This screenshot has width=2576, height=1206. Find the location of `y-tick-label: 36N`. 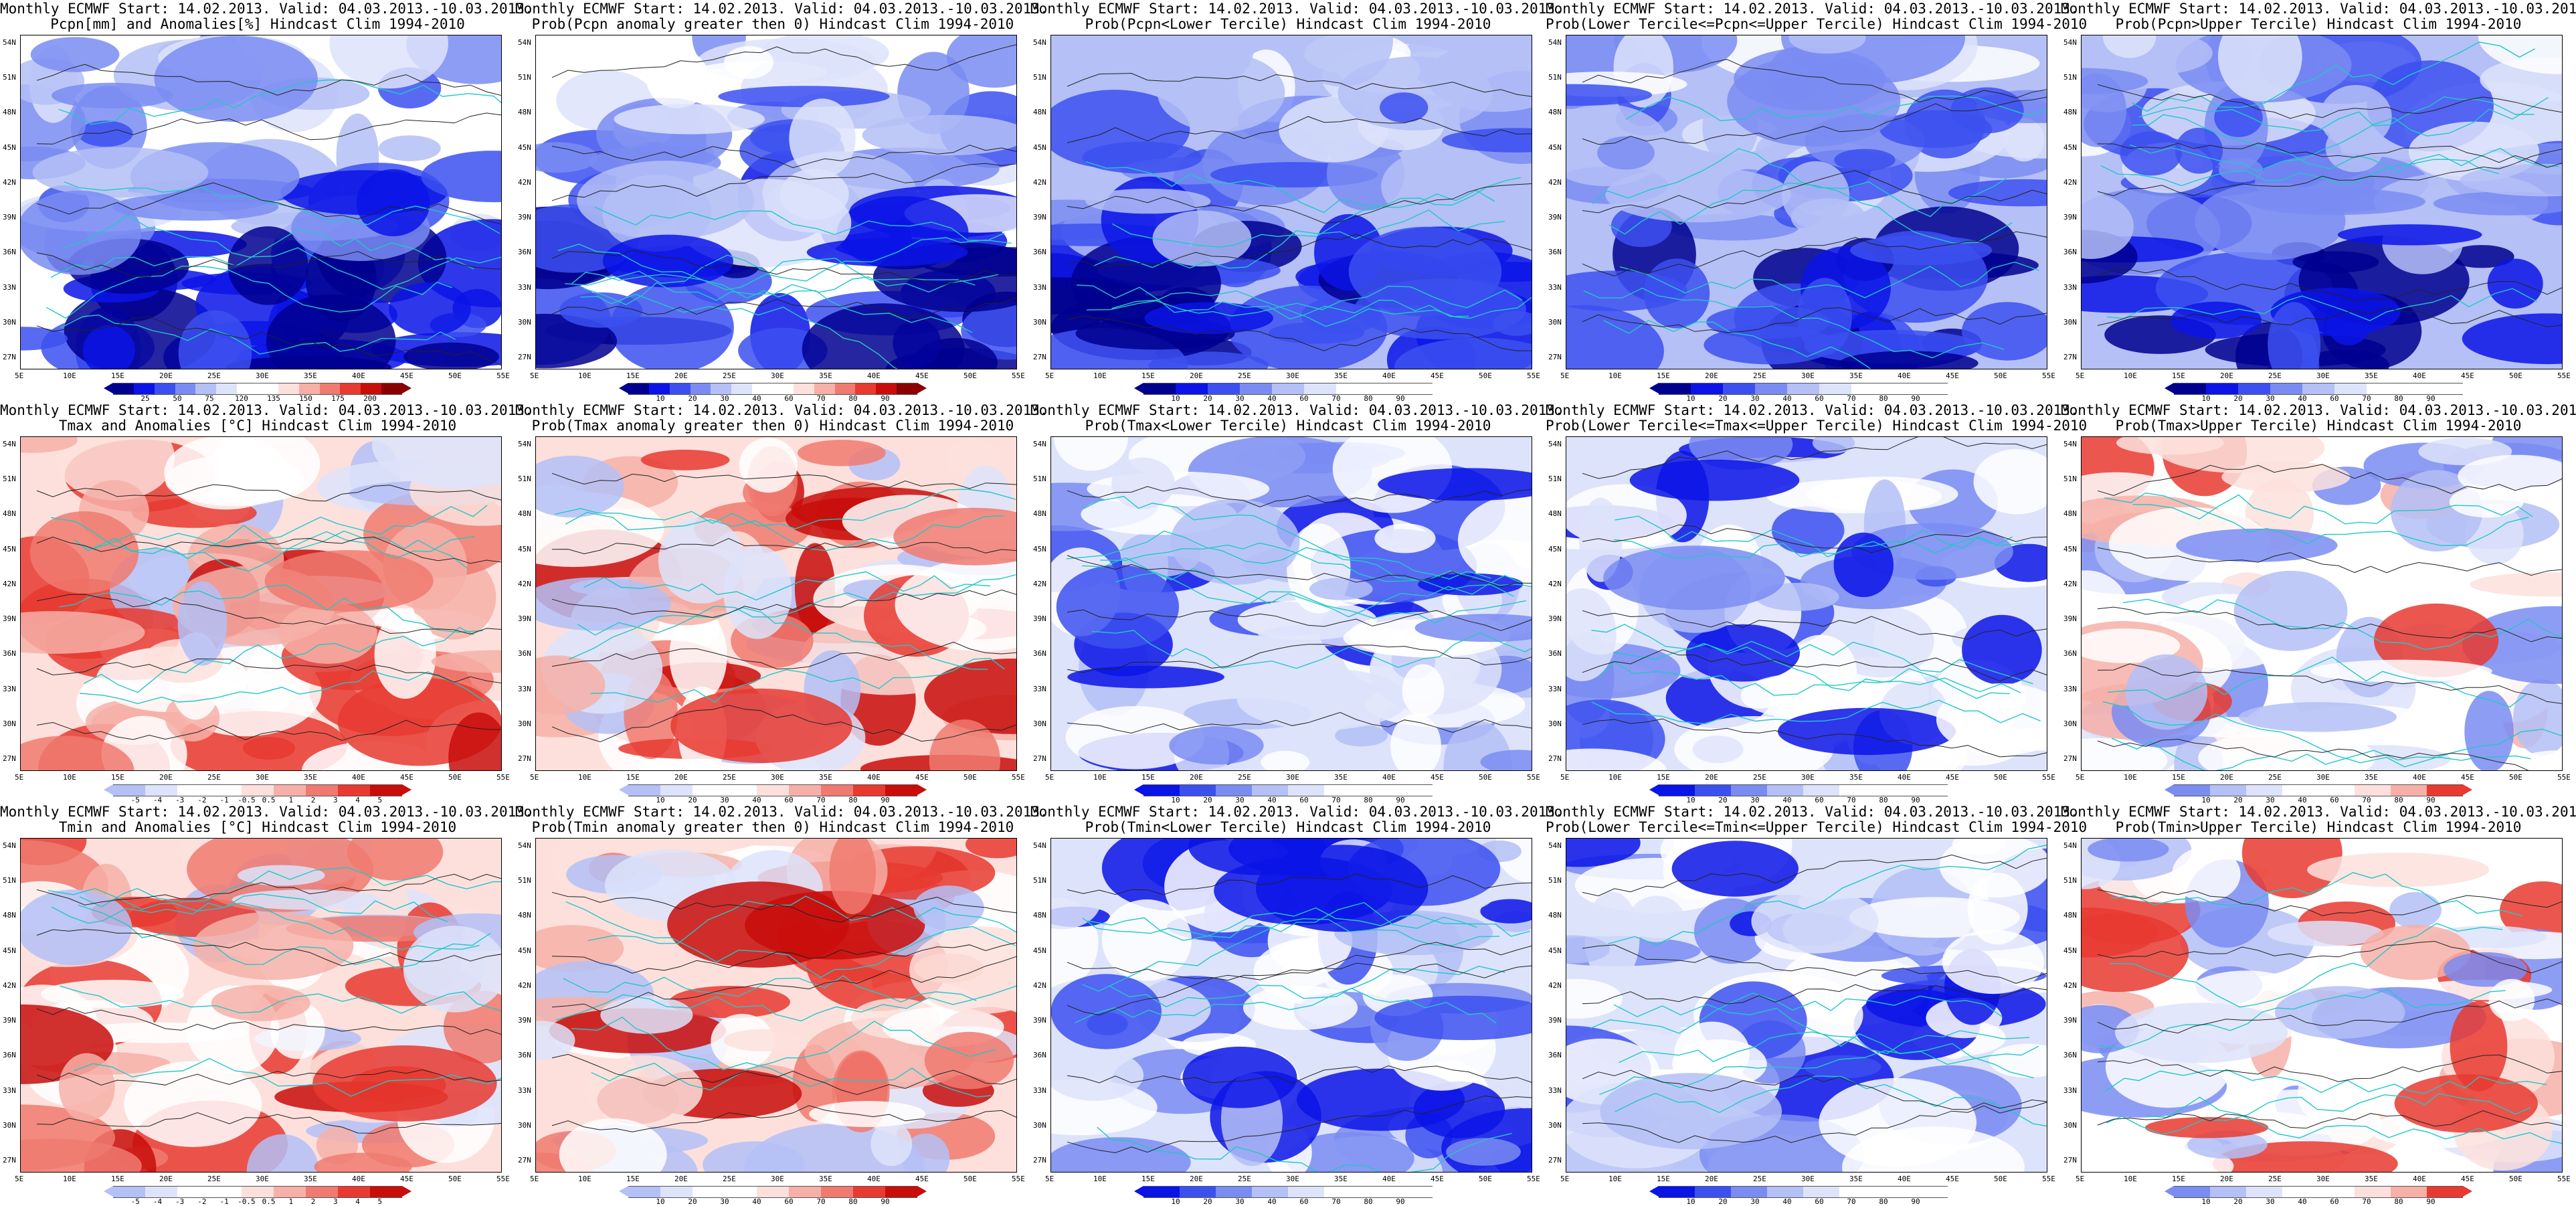

y-tick-label: 36N is located at coordinates (2070, 1055).